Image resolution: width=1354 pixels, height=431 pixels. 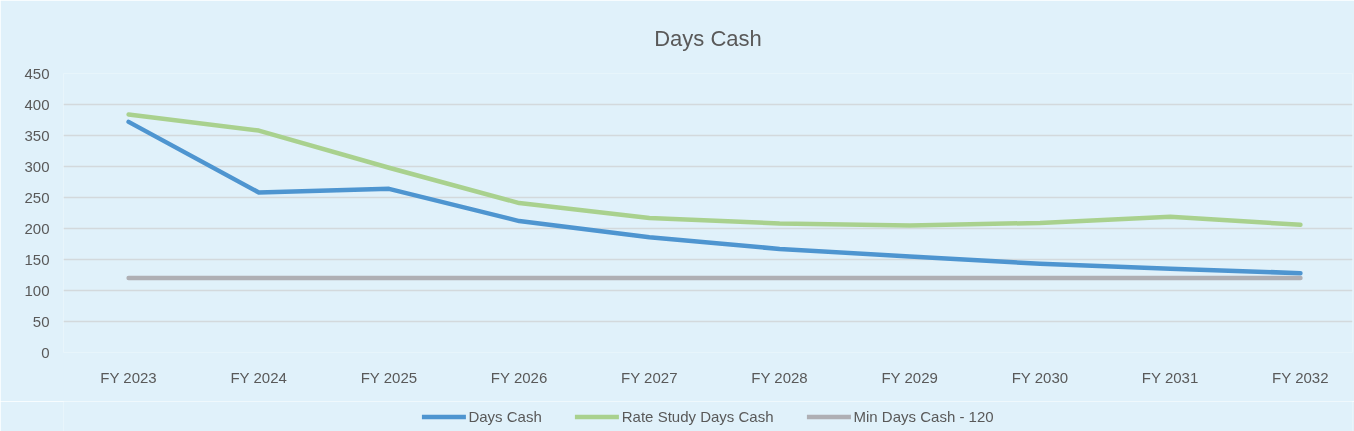 What do you see at coordinates (649, 377) in the screenshot?
I see `x-tick-label: FY 2027` at bounding box center [649, 377].